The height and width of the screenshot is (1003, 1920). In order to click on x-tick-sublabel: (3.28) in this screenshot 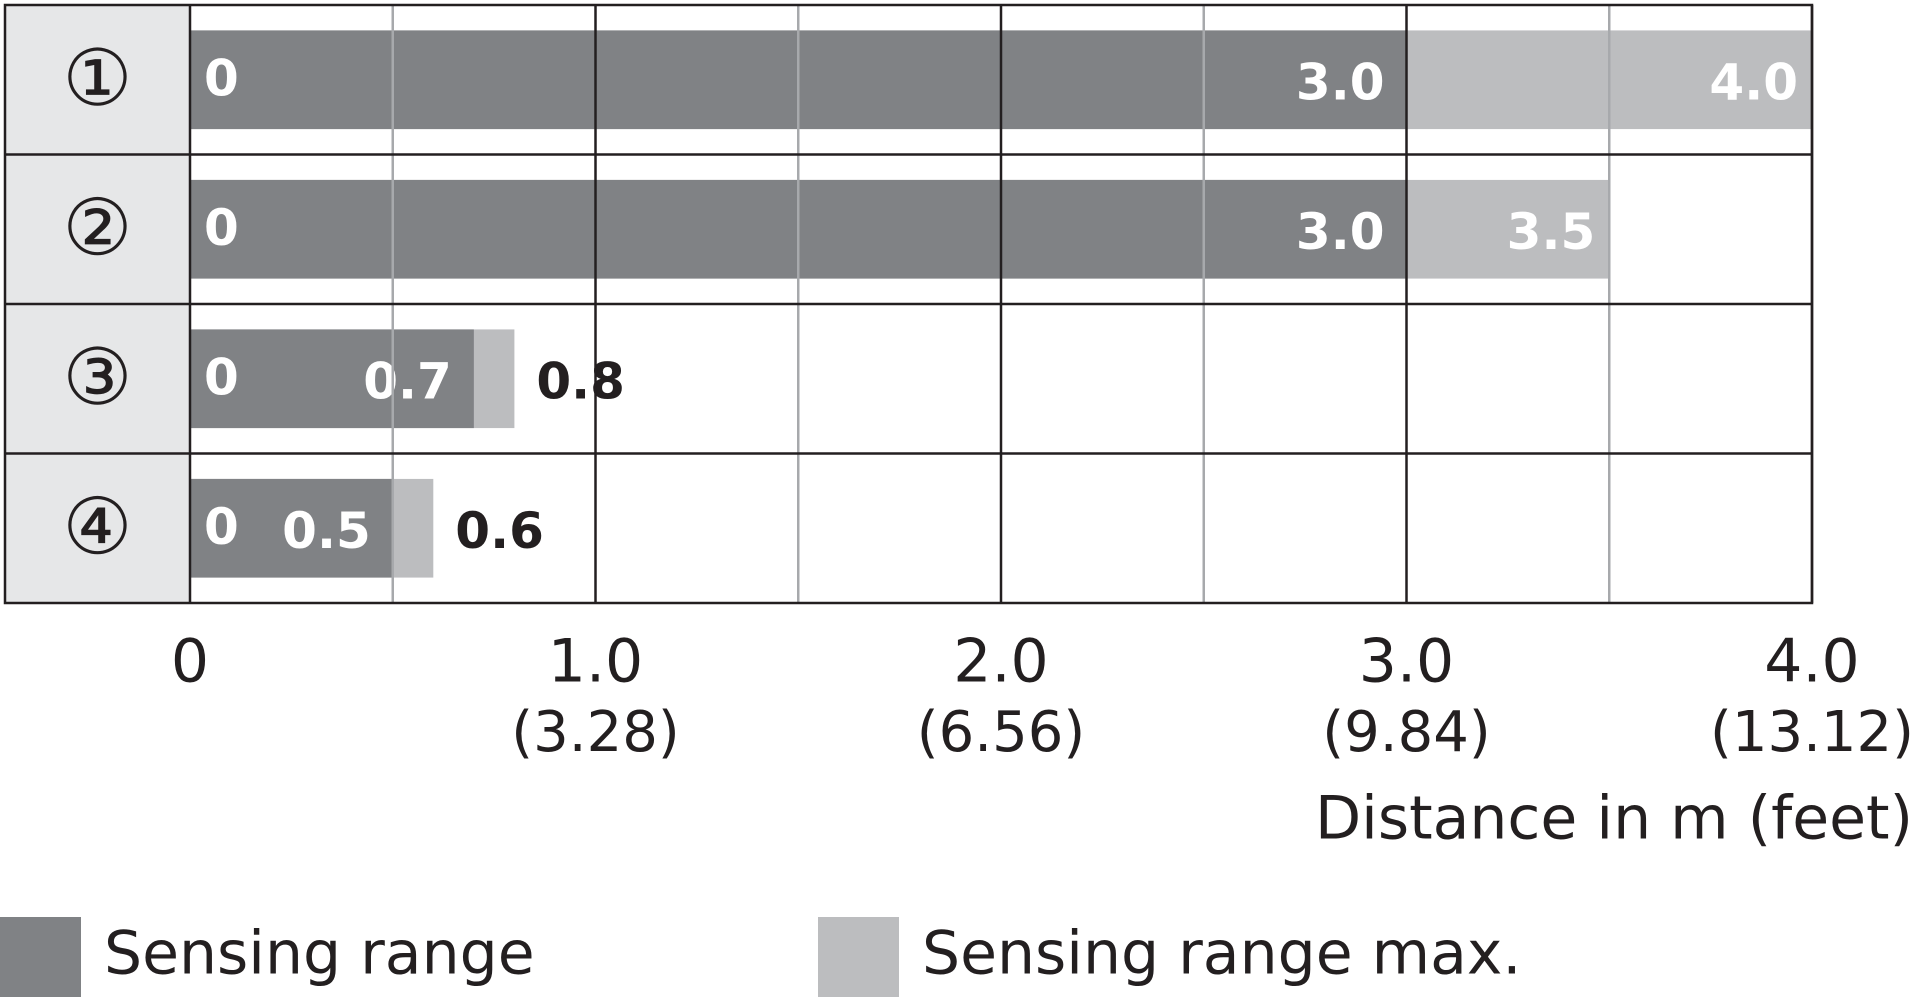, I will do `click(595, 732)`.